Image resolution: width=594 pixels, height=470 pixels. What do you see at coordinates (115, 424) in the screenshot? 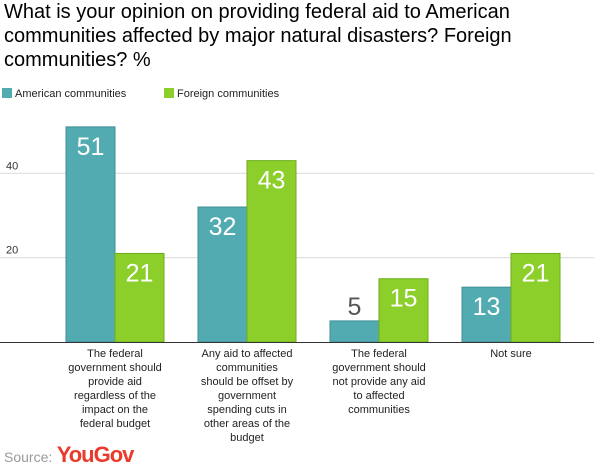
I see `category-label-line: federal budget` at bounding box center [115, 424].